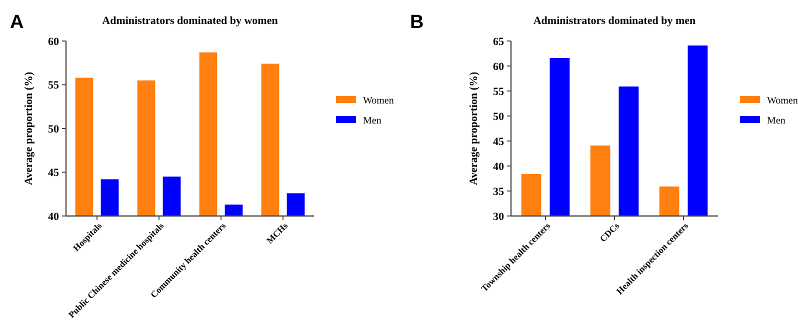 Image resolution: width=798 pixels, height=322 pixels. I want to click on y-tick-label: 30, so click(498, 216).